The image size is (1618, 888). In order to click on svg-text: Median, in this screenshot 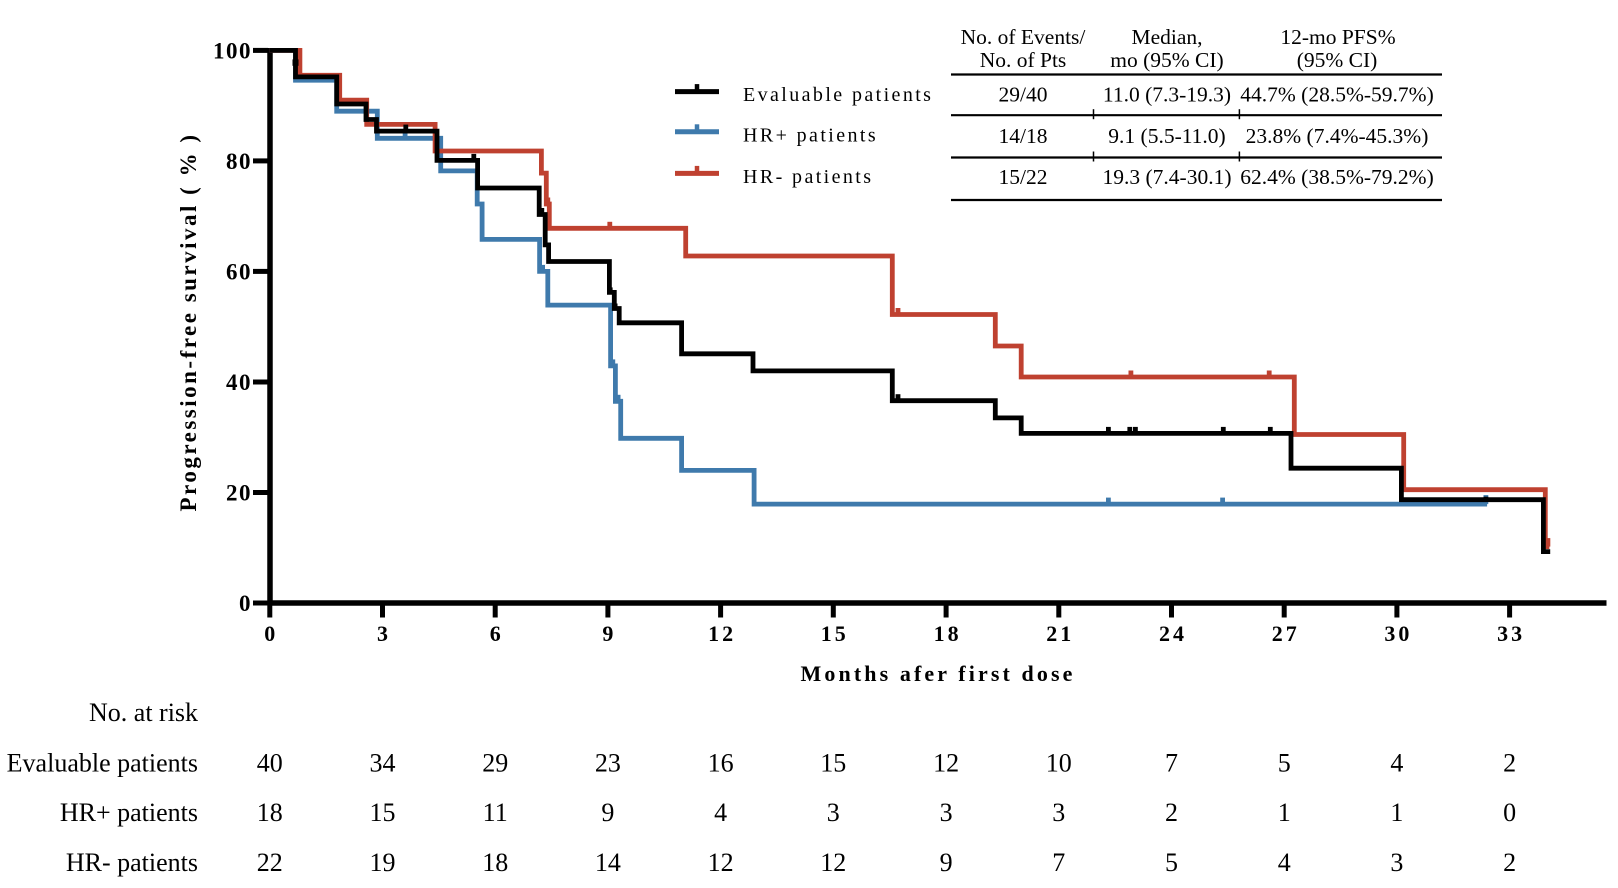, I will do `click(1166, 37)`.